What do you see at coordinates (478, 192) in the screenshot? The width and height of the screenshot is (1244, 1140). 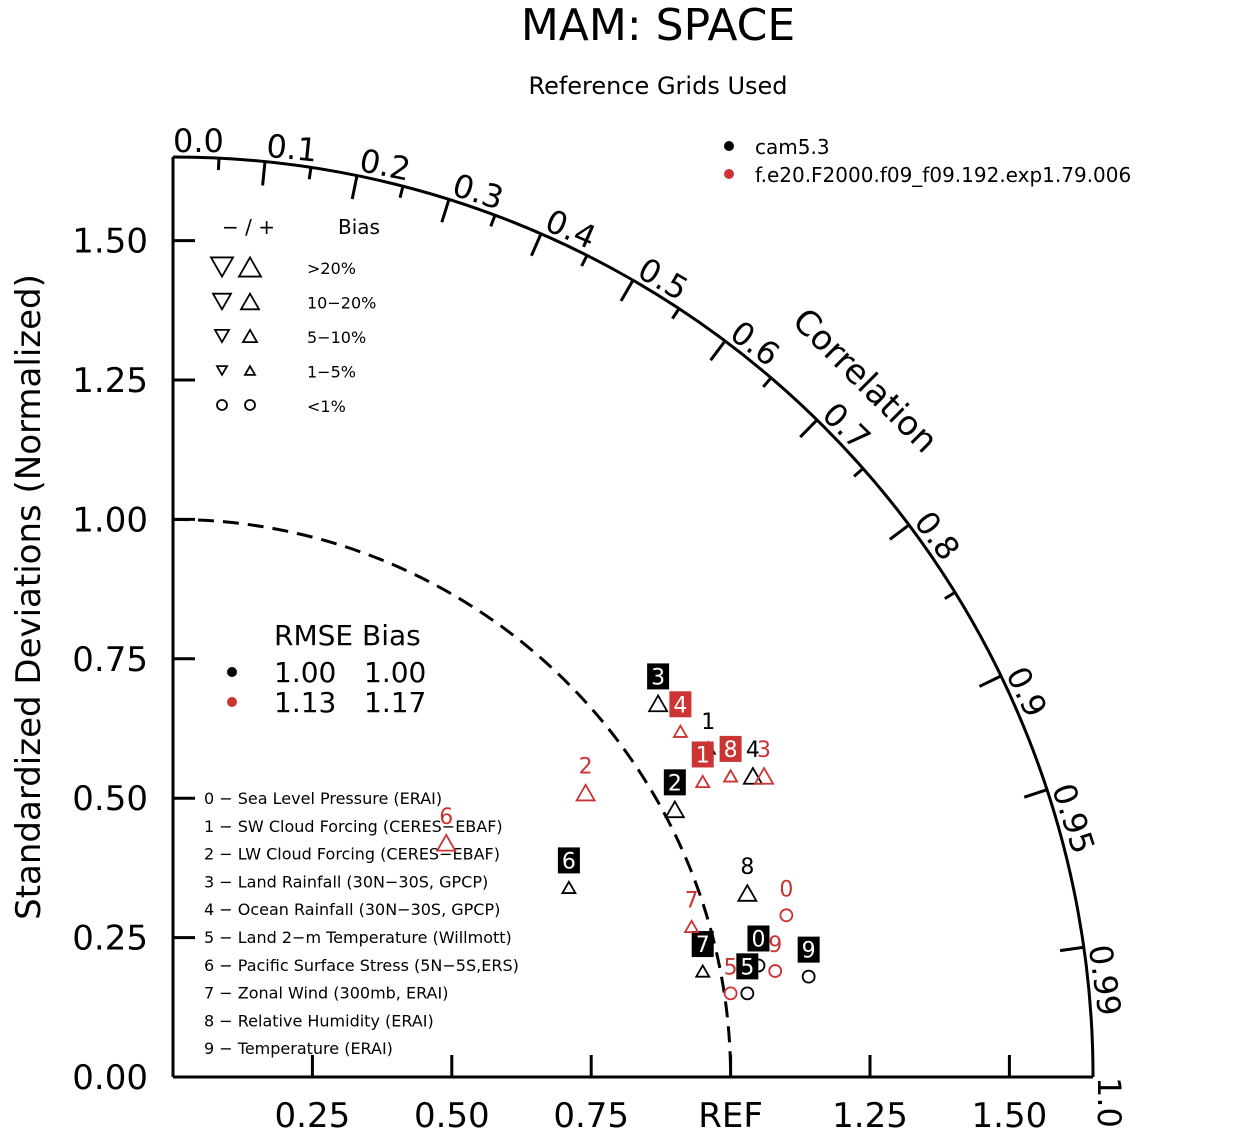 I see `correlation-tick-label: 0.3` at bounding box center [478, 192].